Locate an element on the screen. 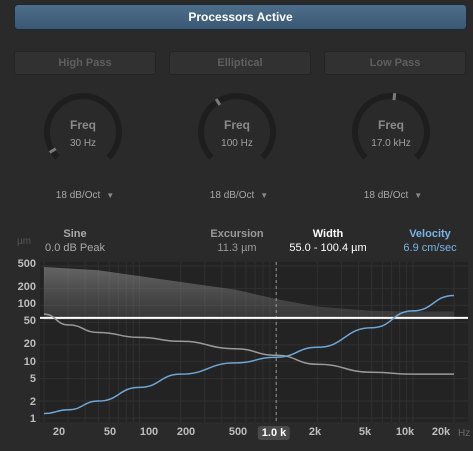 This screenshot has height=451, width=473. x-tick-label: 20k is located at coordinates (441, 432).